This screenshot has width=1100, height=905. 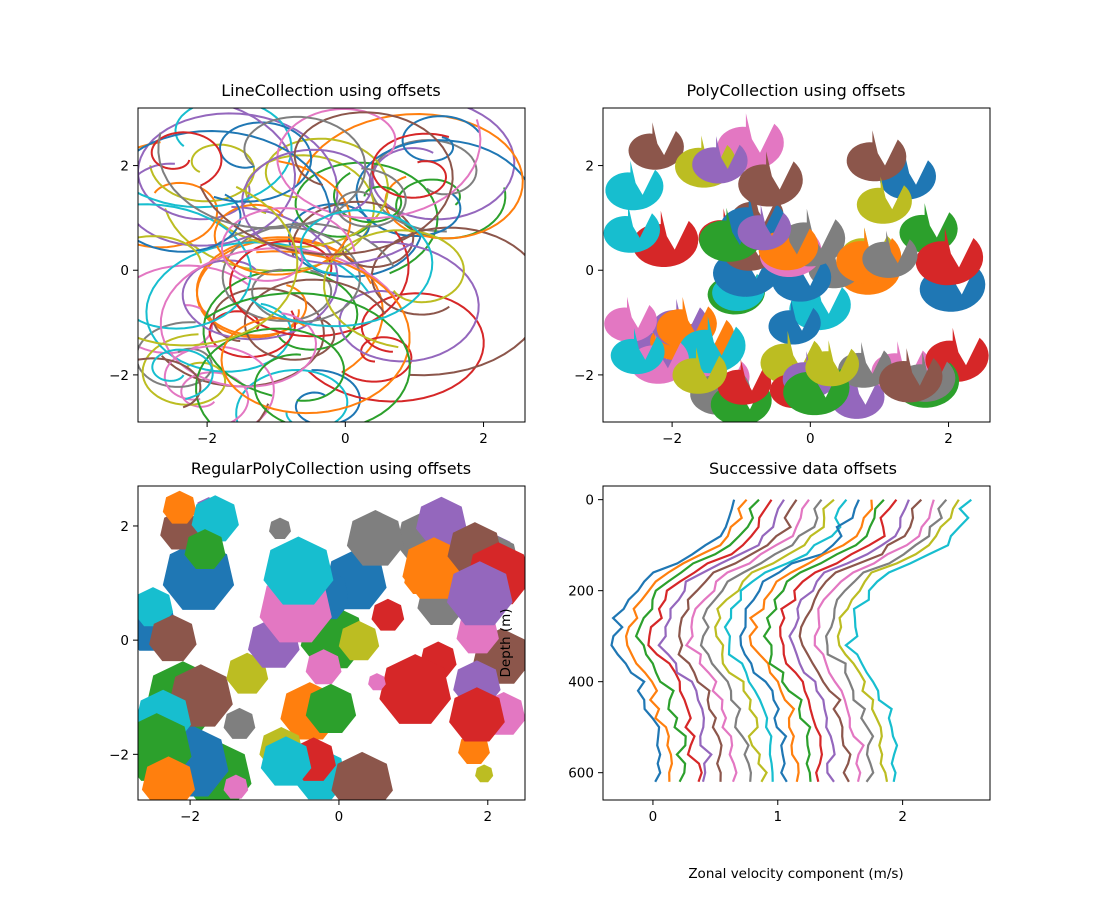 I want to click on poly-collection-shapes, so click(x=796, y=267).